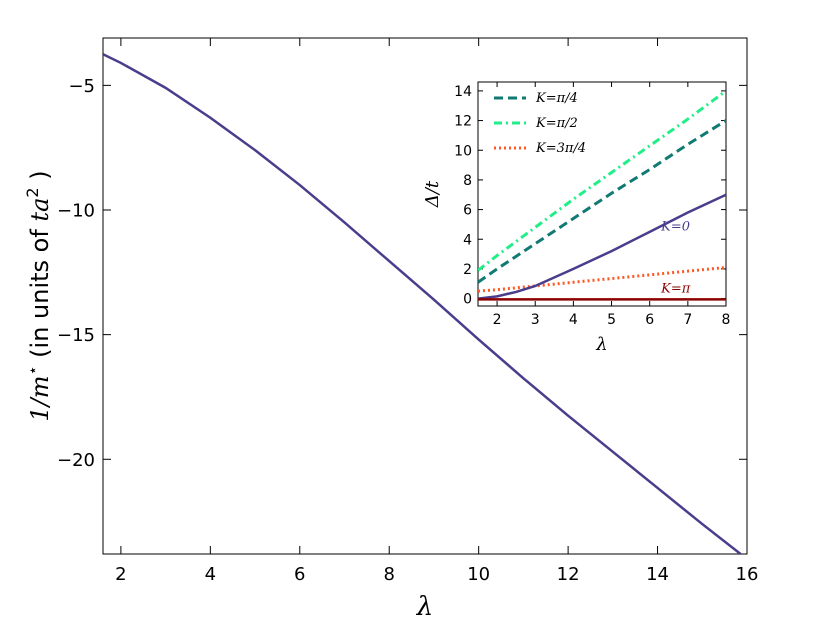 The width and height of the screenshot is (830, 623). Describe the element at coordinates (601, 344) in the screenshot. I see `inset-x-axis-label: λ` at that location.